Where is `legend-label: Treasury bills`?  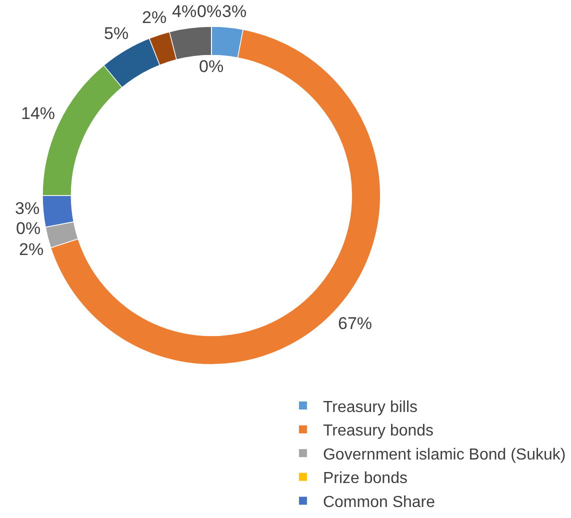 legend-label: Treasury bills is located at coordinates (370, 407).